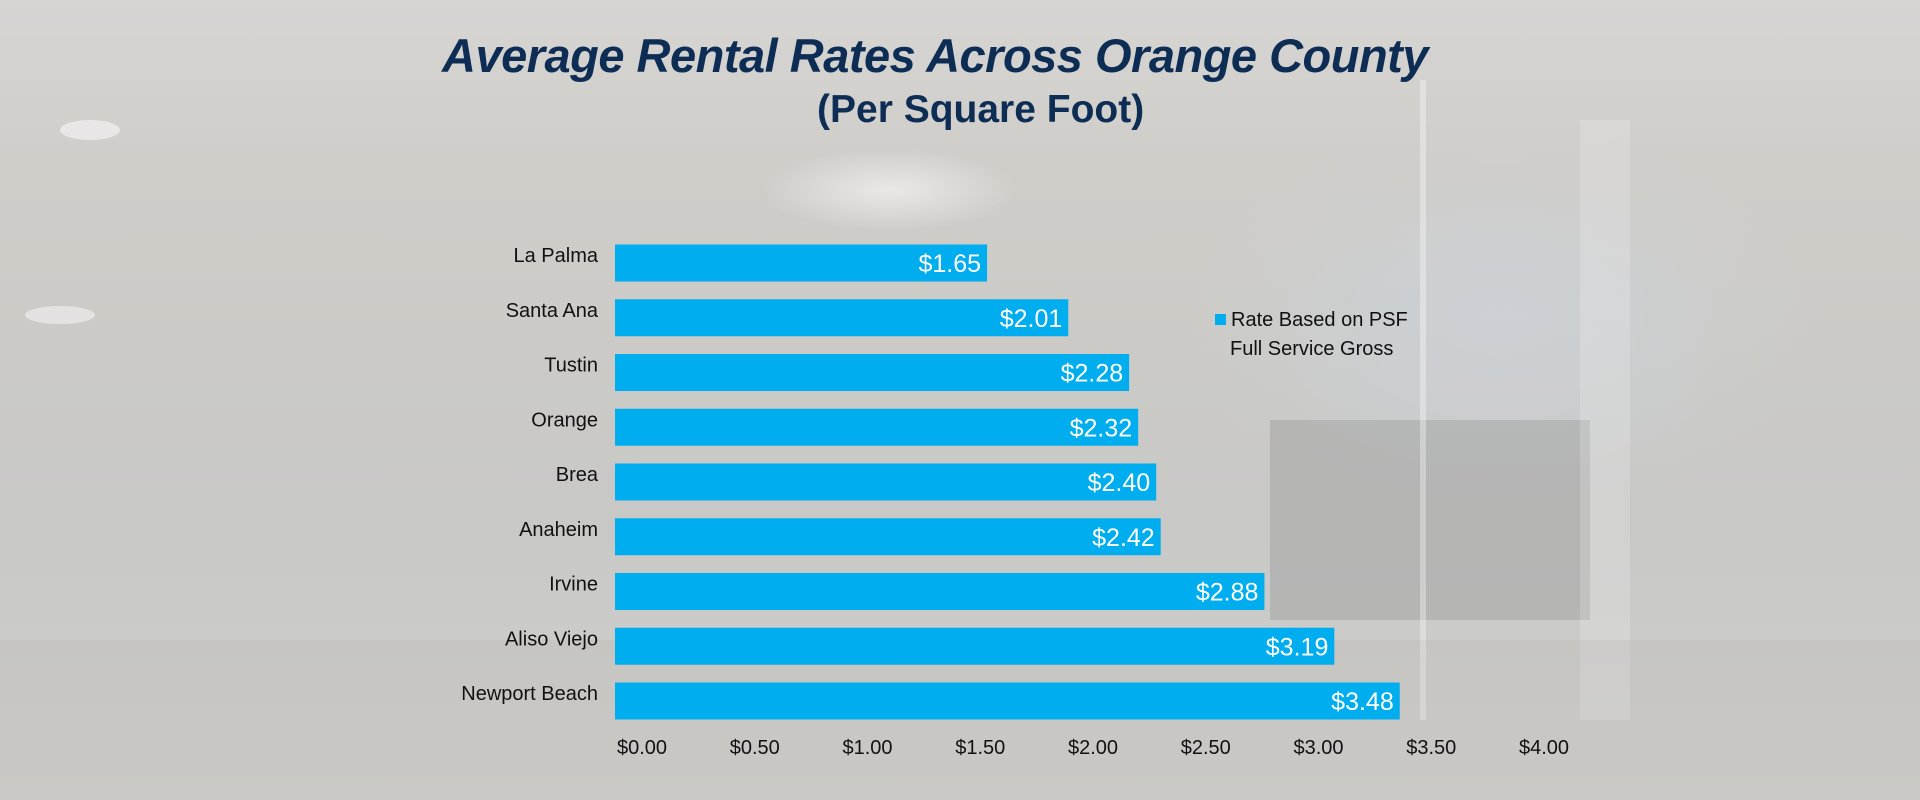 The width and height of the screenshot is (1920, 800). I want to click on bar-tustin, so click(872, 372).